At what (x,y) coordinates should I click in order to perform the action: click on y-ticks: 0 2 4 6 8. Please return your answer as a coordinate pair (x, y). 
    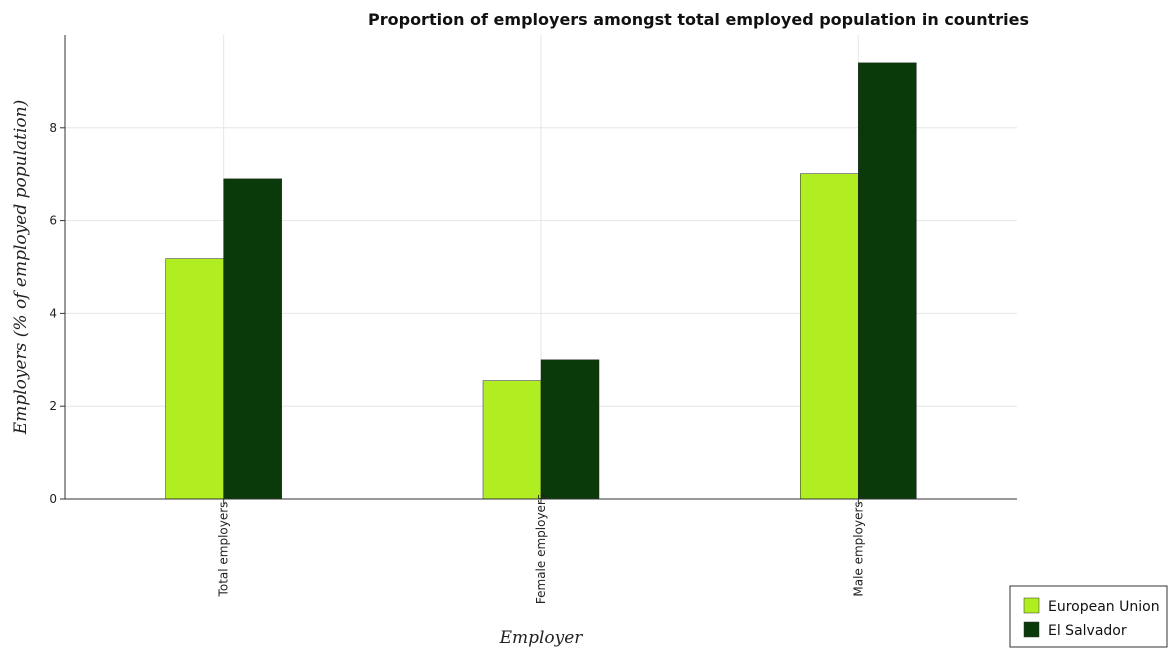
    Looking at the image, I should click on (57, 313).